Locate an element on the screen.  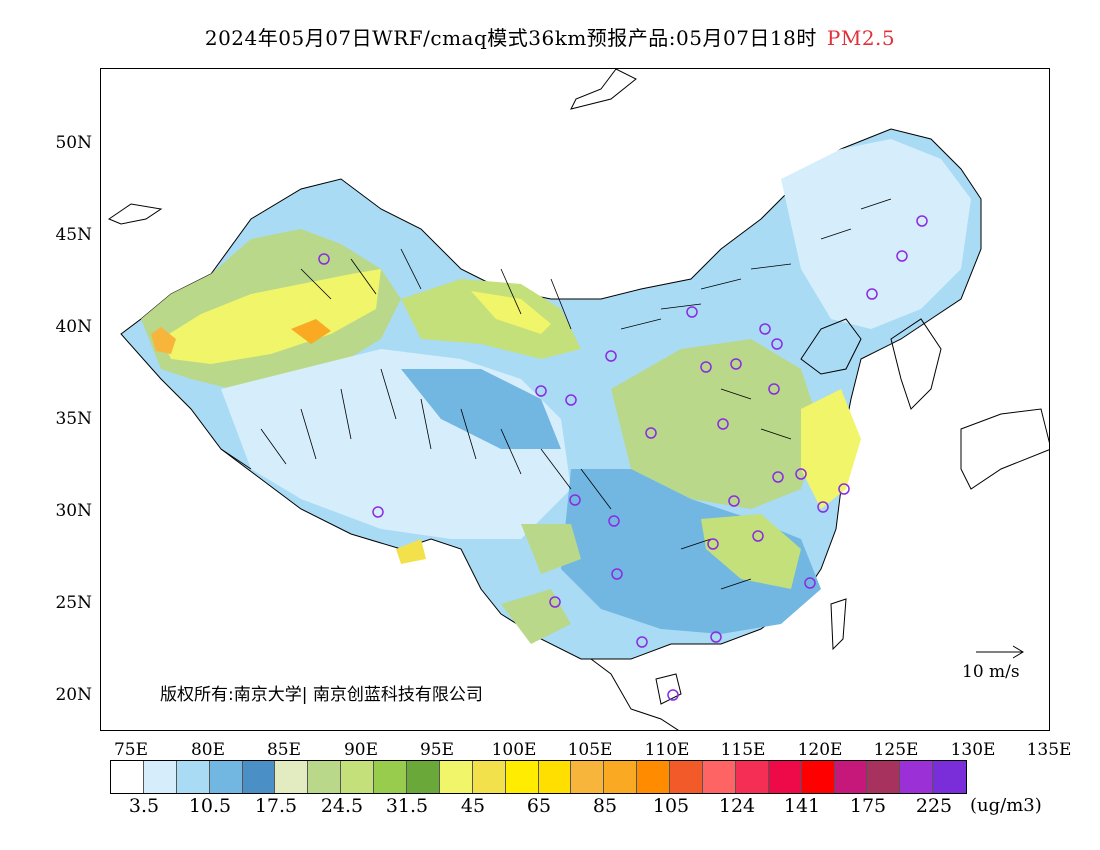
x-tick-label: 110E is located at coordinates (667, 750).